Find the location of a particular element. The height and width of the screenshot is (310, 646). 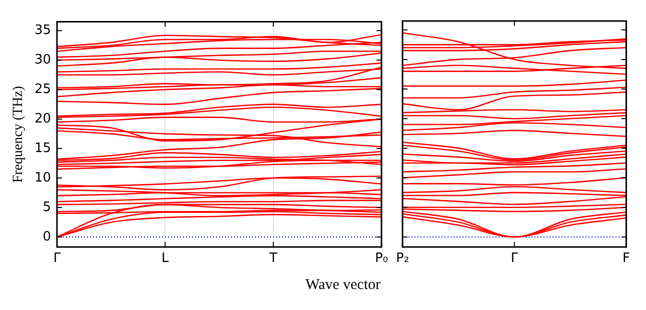

y-tick-label: 10 is located at coordinates (42, 178).